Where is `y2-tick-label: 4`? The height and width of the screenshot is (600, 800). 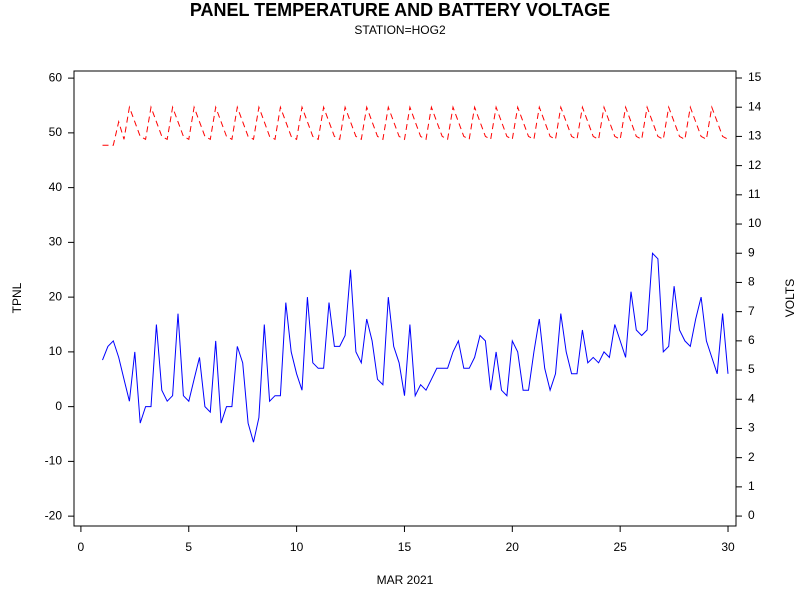
y2-tick-label: 4 is located at coordinates (751, 398).